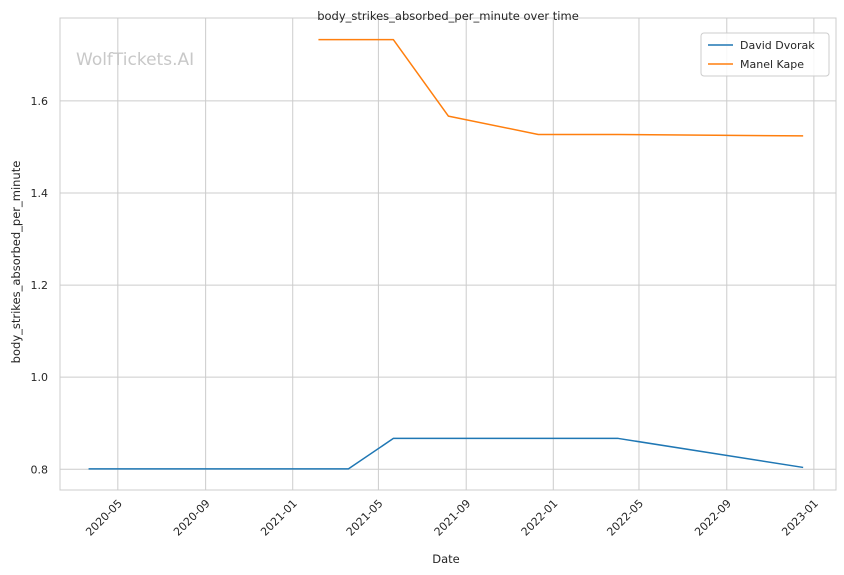  I want to click on legend: David Dvorak Manel Kape, so click(765, 54).